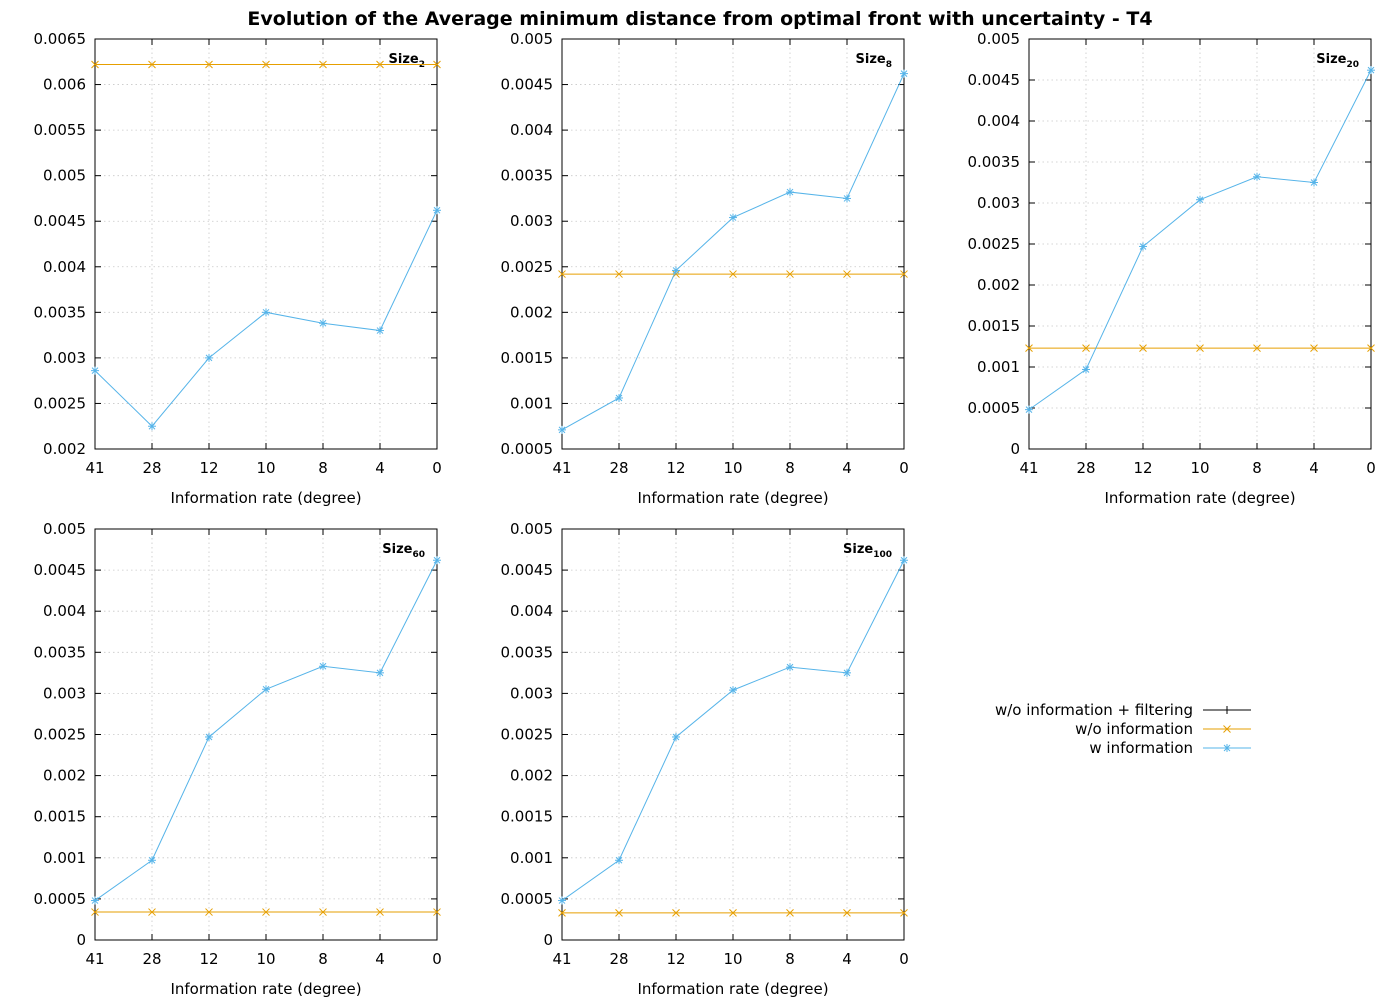 The height and width of the screenshot is (1000, 1400). What do you see at coordinates (889, 65) in the screenshot?
I see `size-label-subscript: 8` at bounding box center [889, 65].